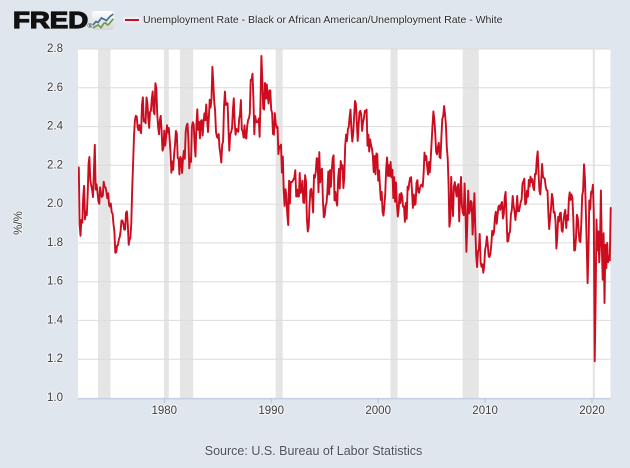  What do you see at coordinates (55, 398) in the screenshot?
I see `svg-text: 1.0` at bounding box center [55, 398].